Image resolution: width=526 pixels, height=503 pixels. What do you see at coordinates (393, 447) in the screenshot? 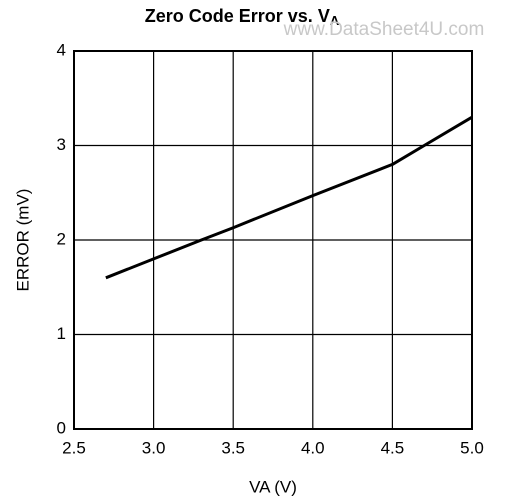
I see `x-tick-label: 4.5` at bounding box center [393, 447].